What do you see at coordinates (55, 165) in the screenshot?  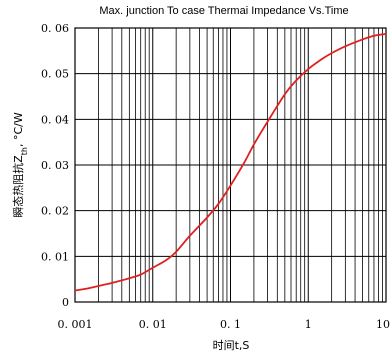 I see `y-tick-label: 0. 03` at bounding box center [55, 165].